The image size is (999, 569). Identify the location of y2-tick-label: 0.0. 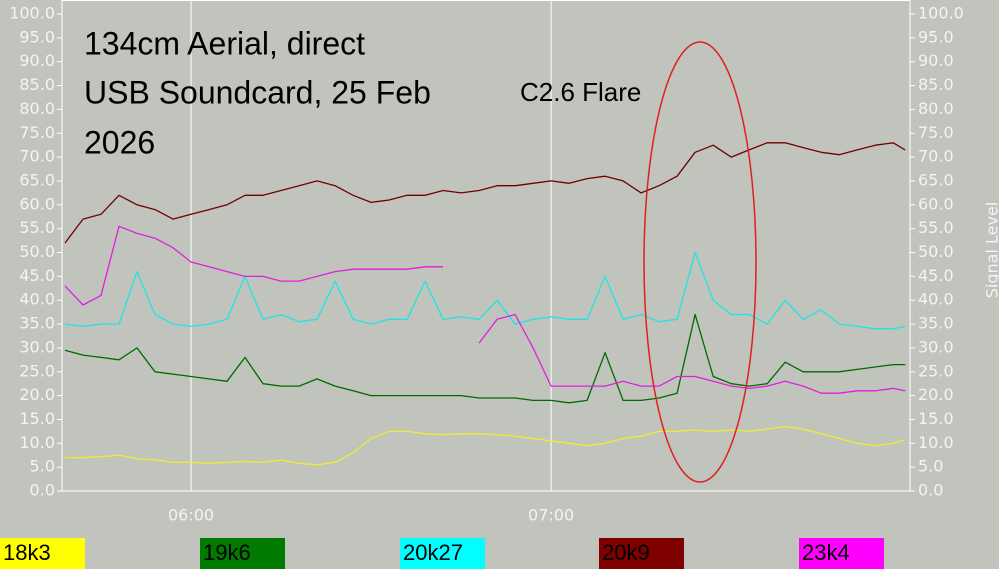
(930, 490).